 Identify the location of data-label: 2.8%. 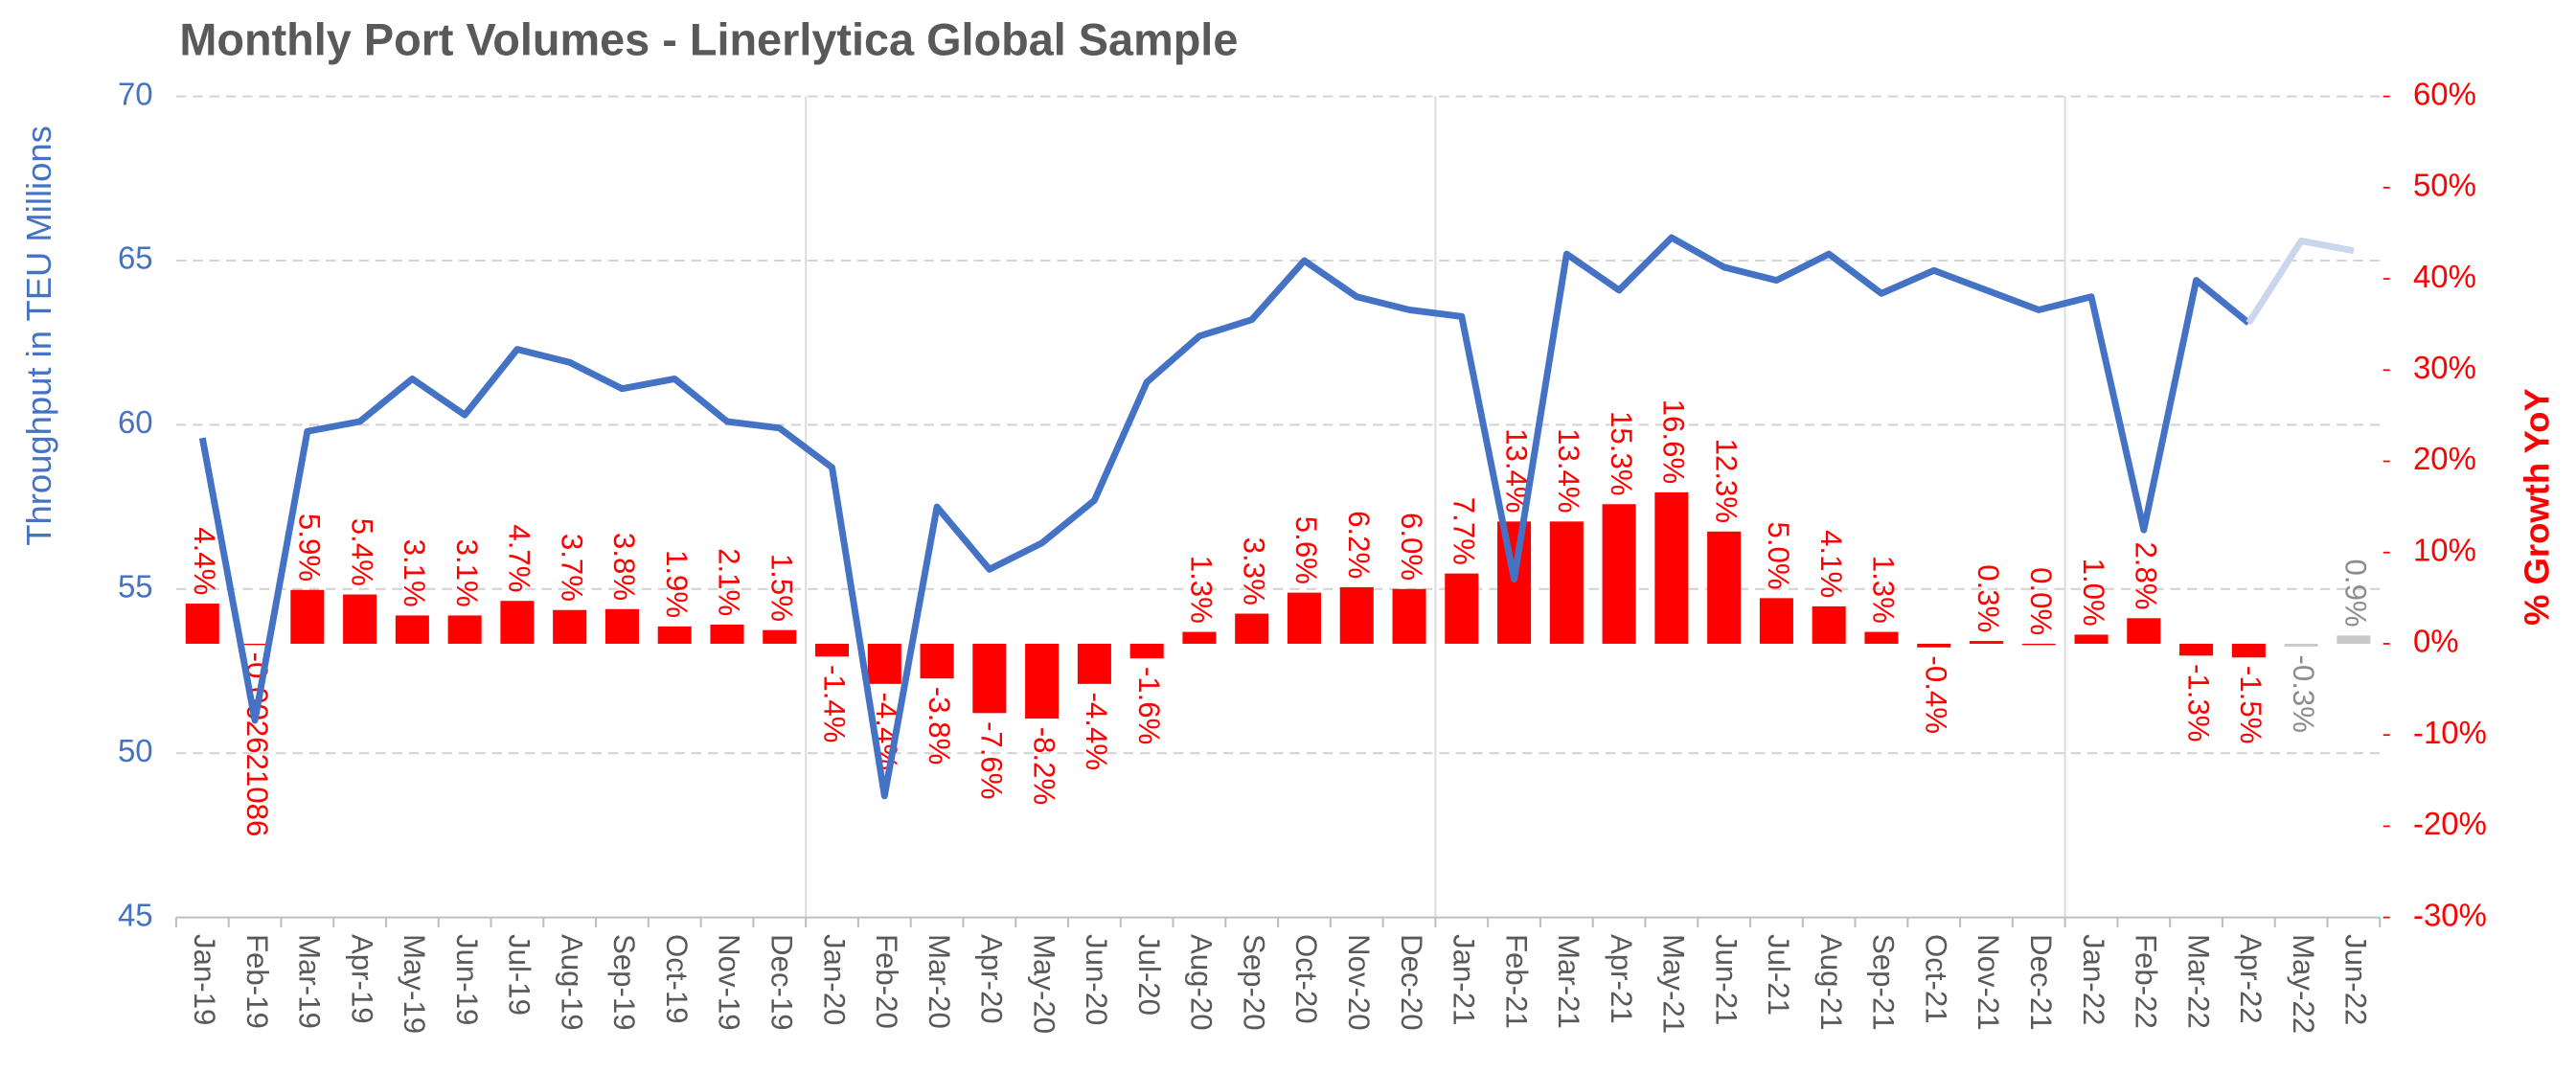
(2146, 575).